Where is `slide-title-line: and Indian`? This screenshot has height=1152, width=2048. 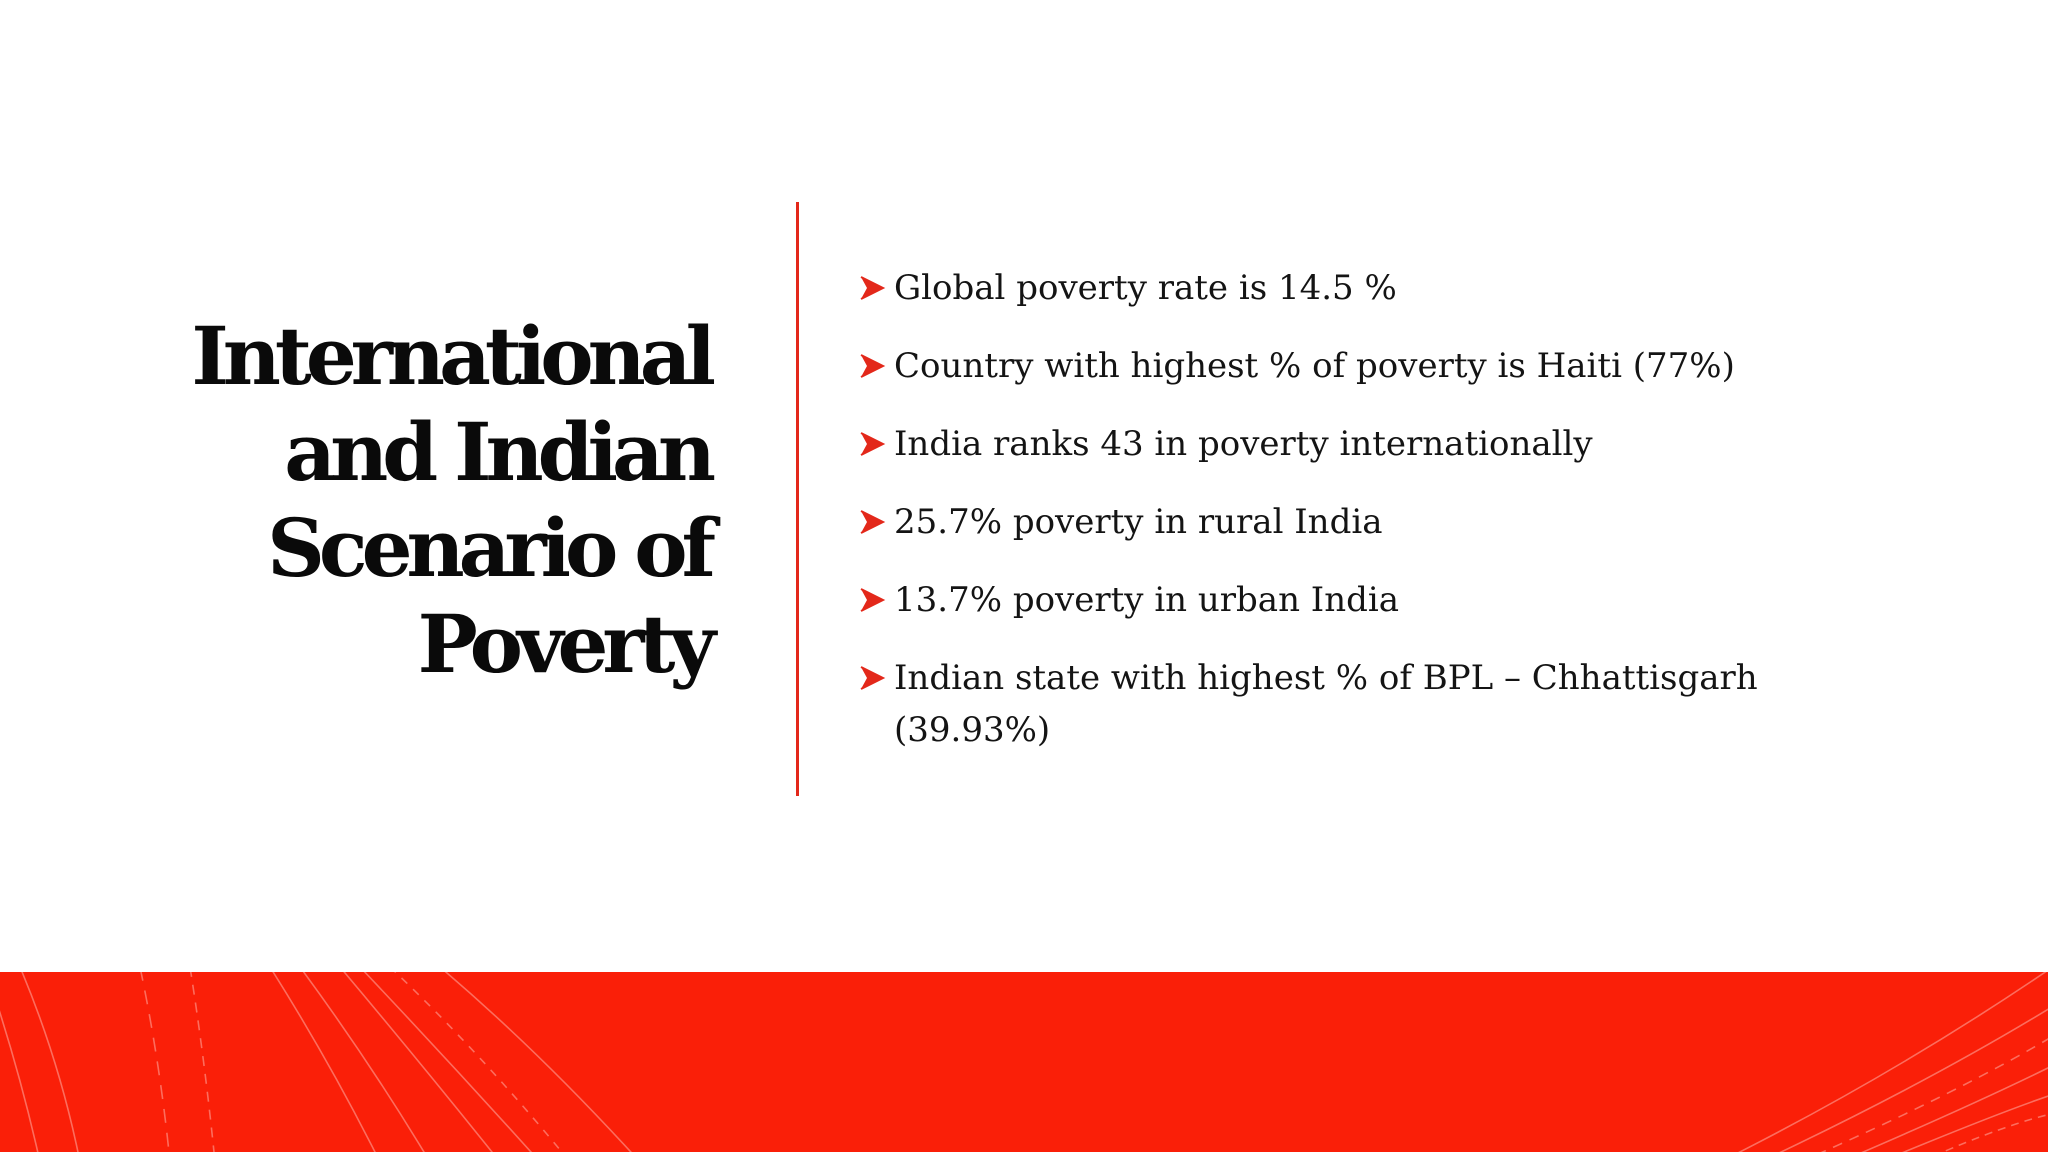
slide-title-line: and Indian is located at coordinates (500, 452).